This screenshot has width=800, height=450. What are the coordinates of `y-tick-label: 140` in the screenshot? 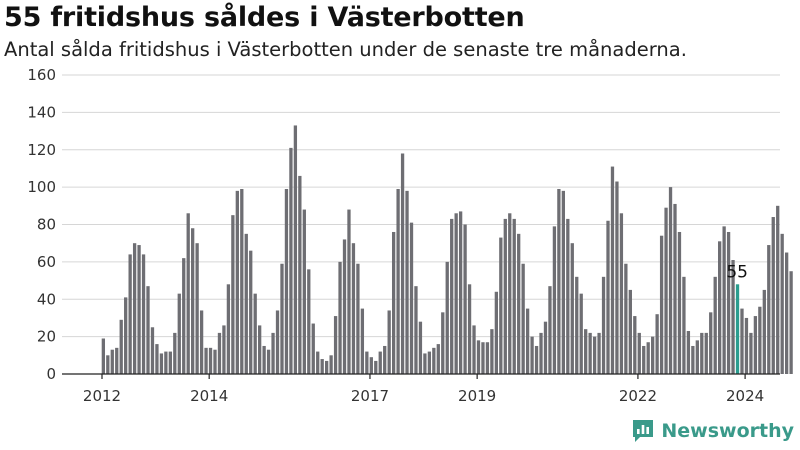 It's located at (41, 112).